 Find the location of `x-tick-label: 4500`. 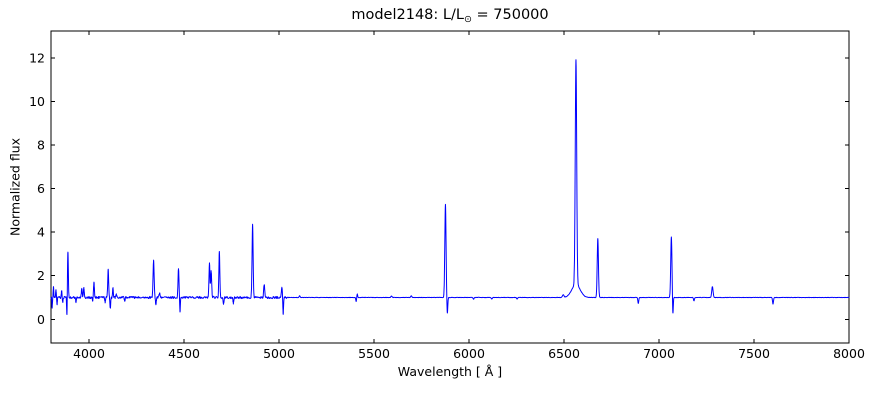

x-tick-label: 4500 is located at coordinates (184, 353).